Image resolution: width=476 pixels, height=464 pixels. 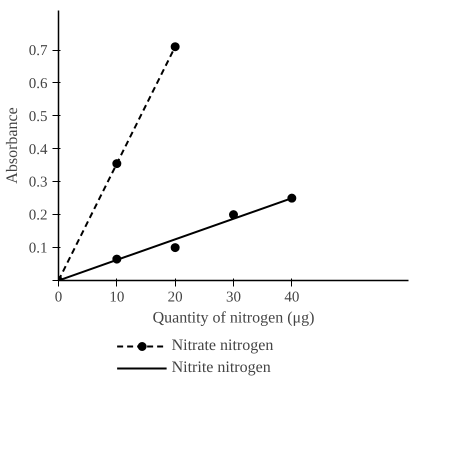 I want to click on x-tick-label: 30, so click(x=233, y=298).